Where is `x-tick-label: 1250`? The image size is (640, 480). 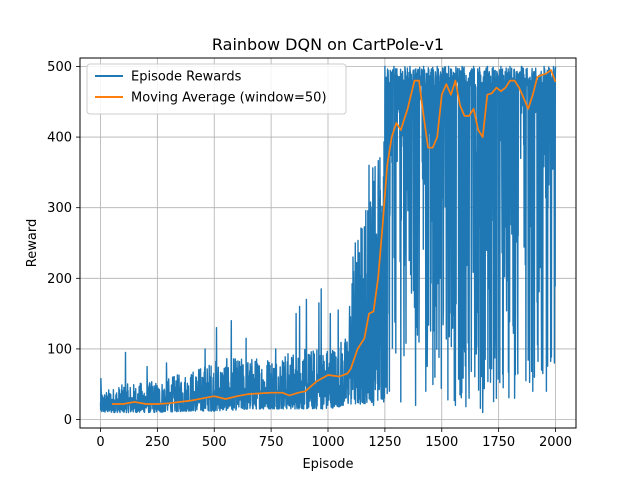 x-tick-label: 1250 is located at coordinates (384, 442).